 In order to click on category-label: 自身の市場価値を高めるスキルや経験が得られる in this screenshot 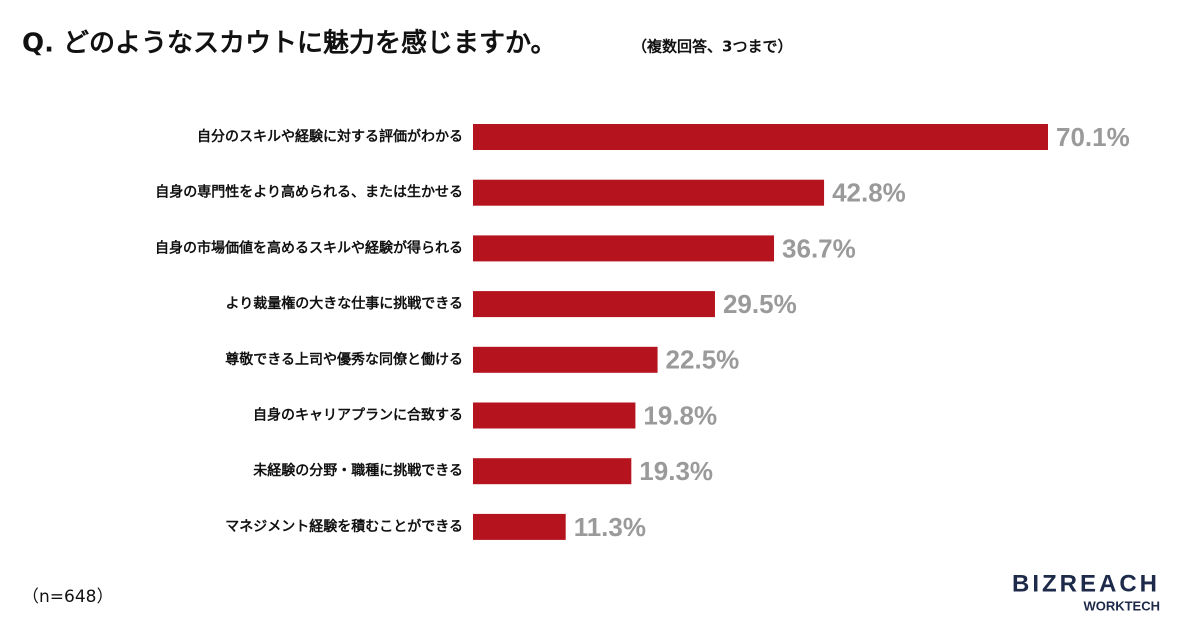, I will do `click(309, 247)`.